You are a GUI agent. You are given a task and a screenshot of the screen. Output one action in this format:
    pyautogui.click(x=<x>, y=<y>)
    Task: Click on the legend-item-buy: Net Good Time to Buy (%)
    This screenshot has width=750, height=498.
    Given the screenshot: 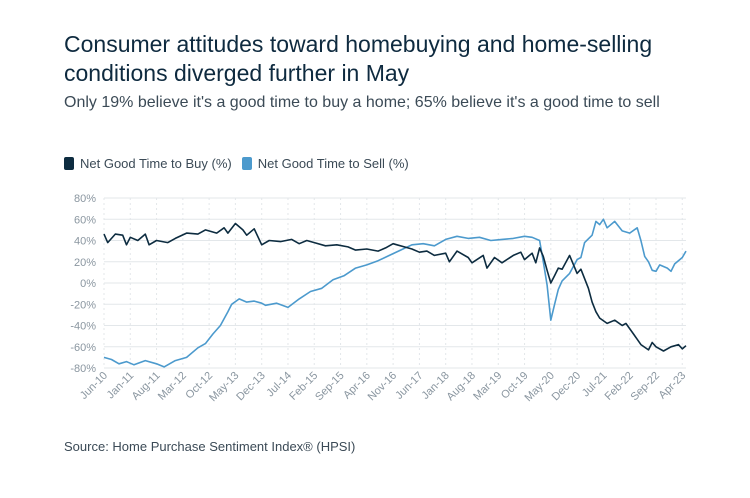 What is the action you would take?
    pyautogui.click(x=148, y=163)
    